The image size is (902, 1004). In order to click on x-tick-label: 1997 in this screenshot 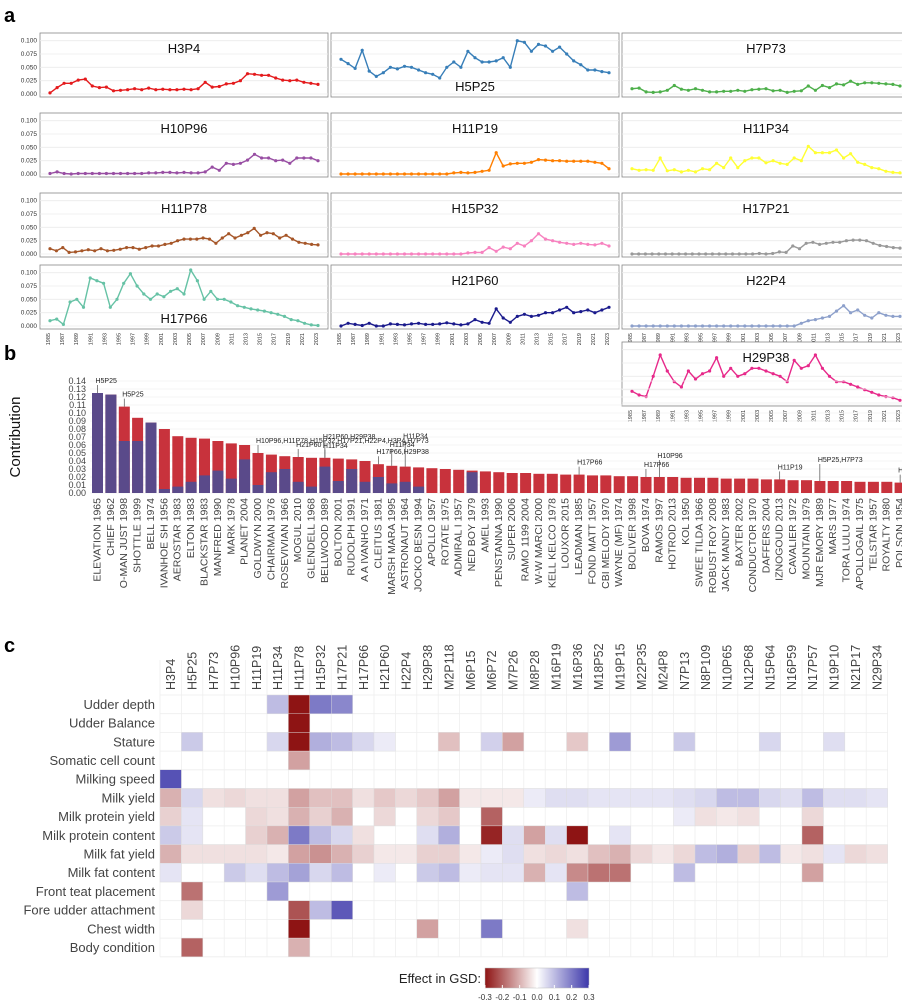, I will do `click(425, 339)`.